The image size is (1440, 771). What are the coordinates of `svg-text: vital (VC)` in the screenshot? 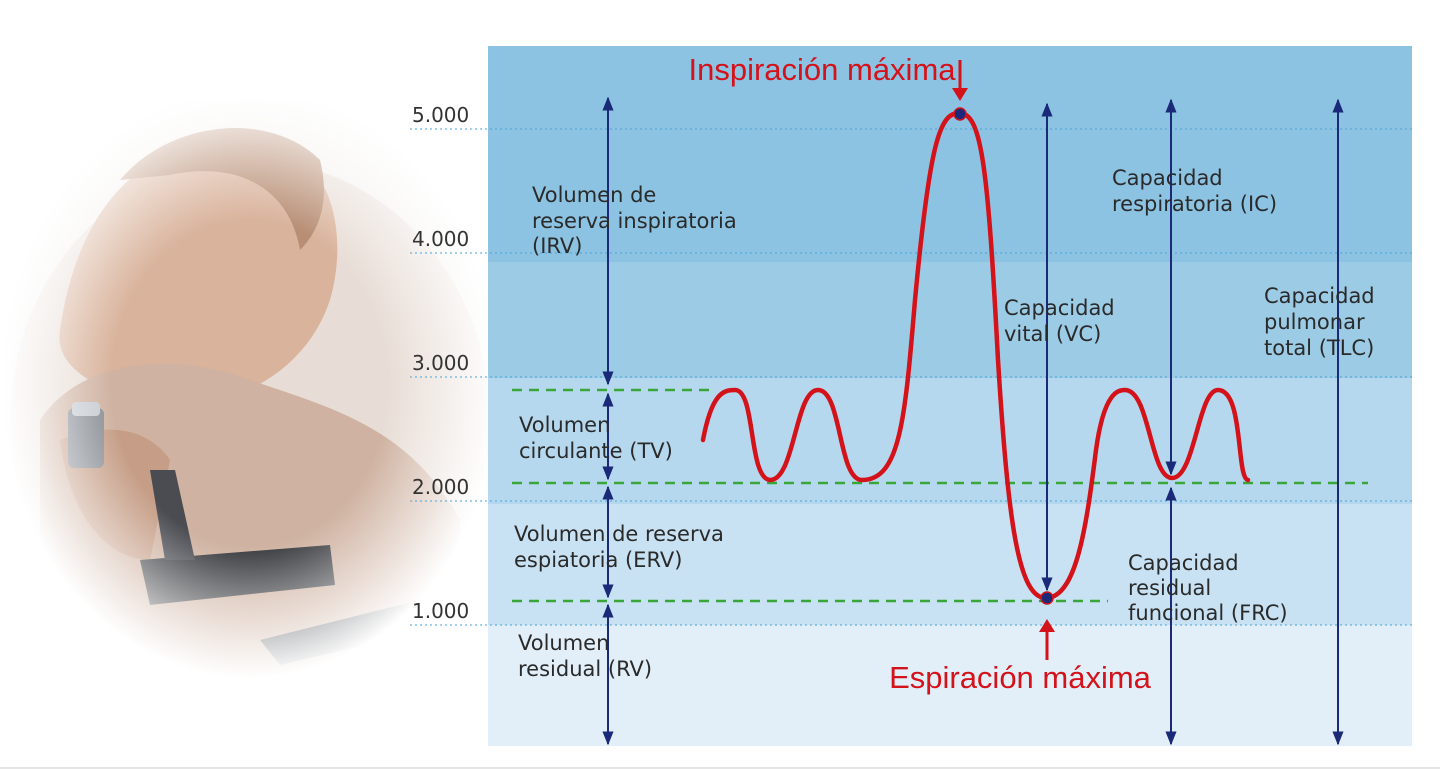 It's located at (1052, 334).